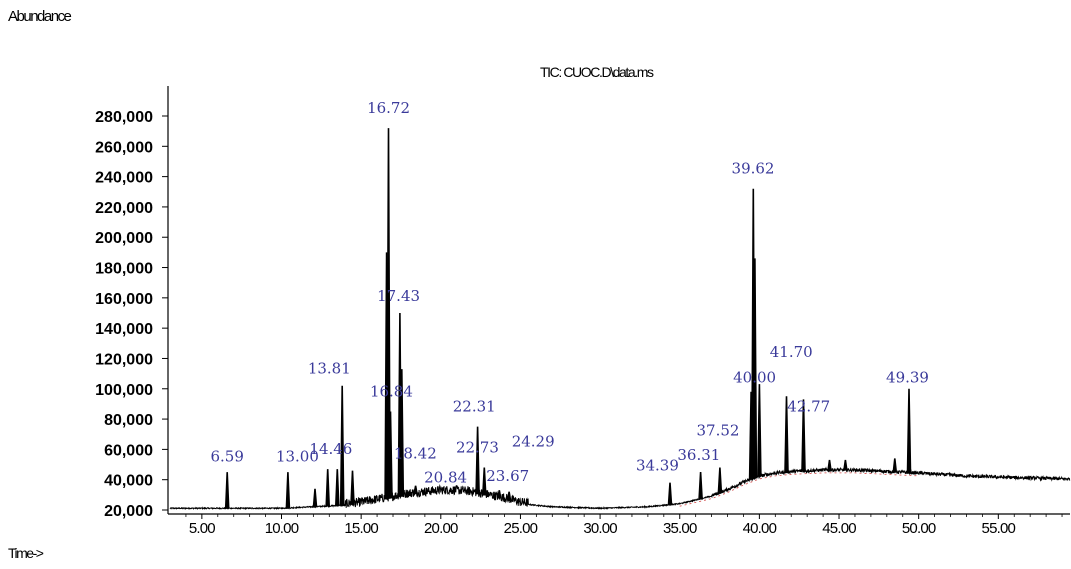  Describe the element at coordinates (330, 449) in the screenshot. I see `peak-label: 14.46` at that location.